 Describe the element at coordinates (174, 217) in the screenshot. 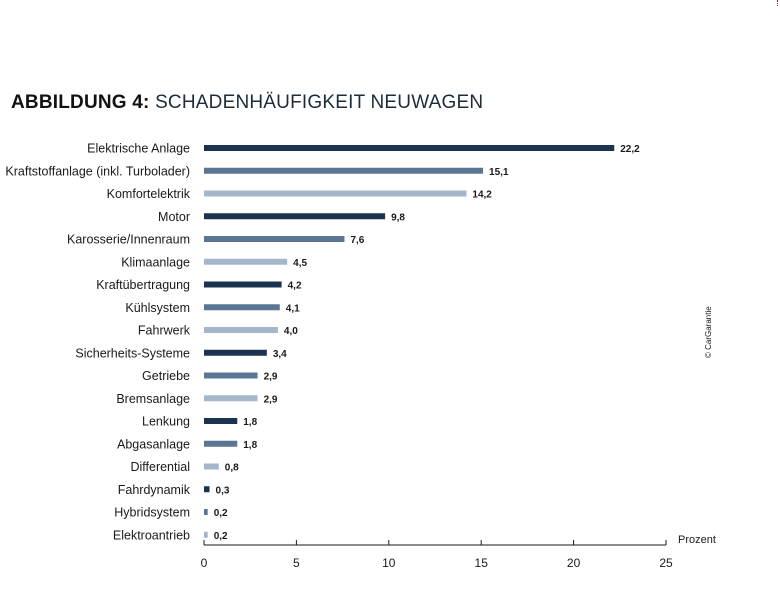

I see `category-label: Motor` at that location.